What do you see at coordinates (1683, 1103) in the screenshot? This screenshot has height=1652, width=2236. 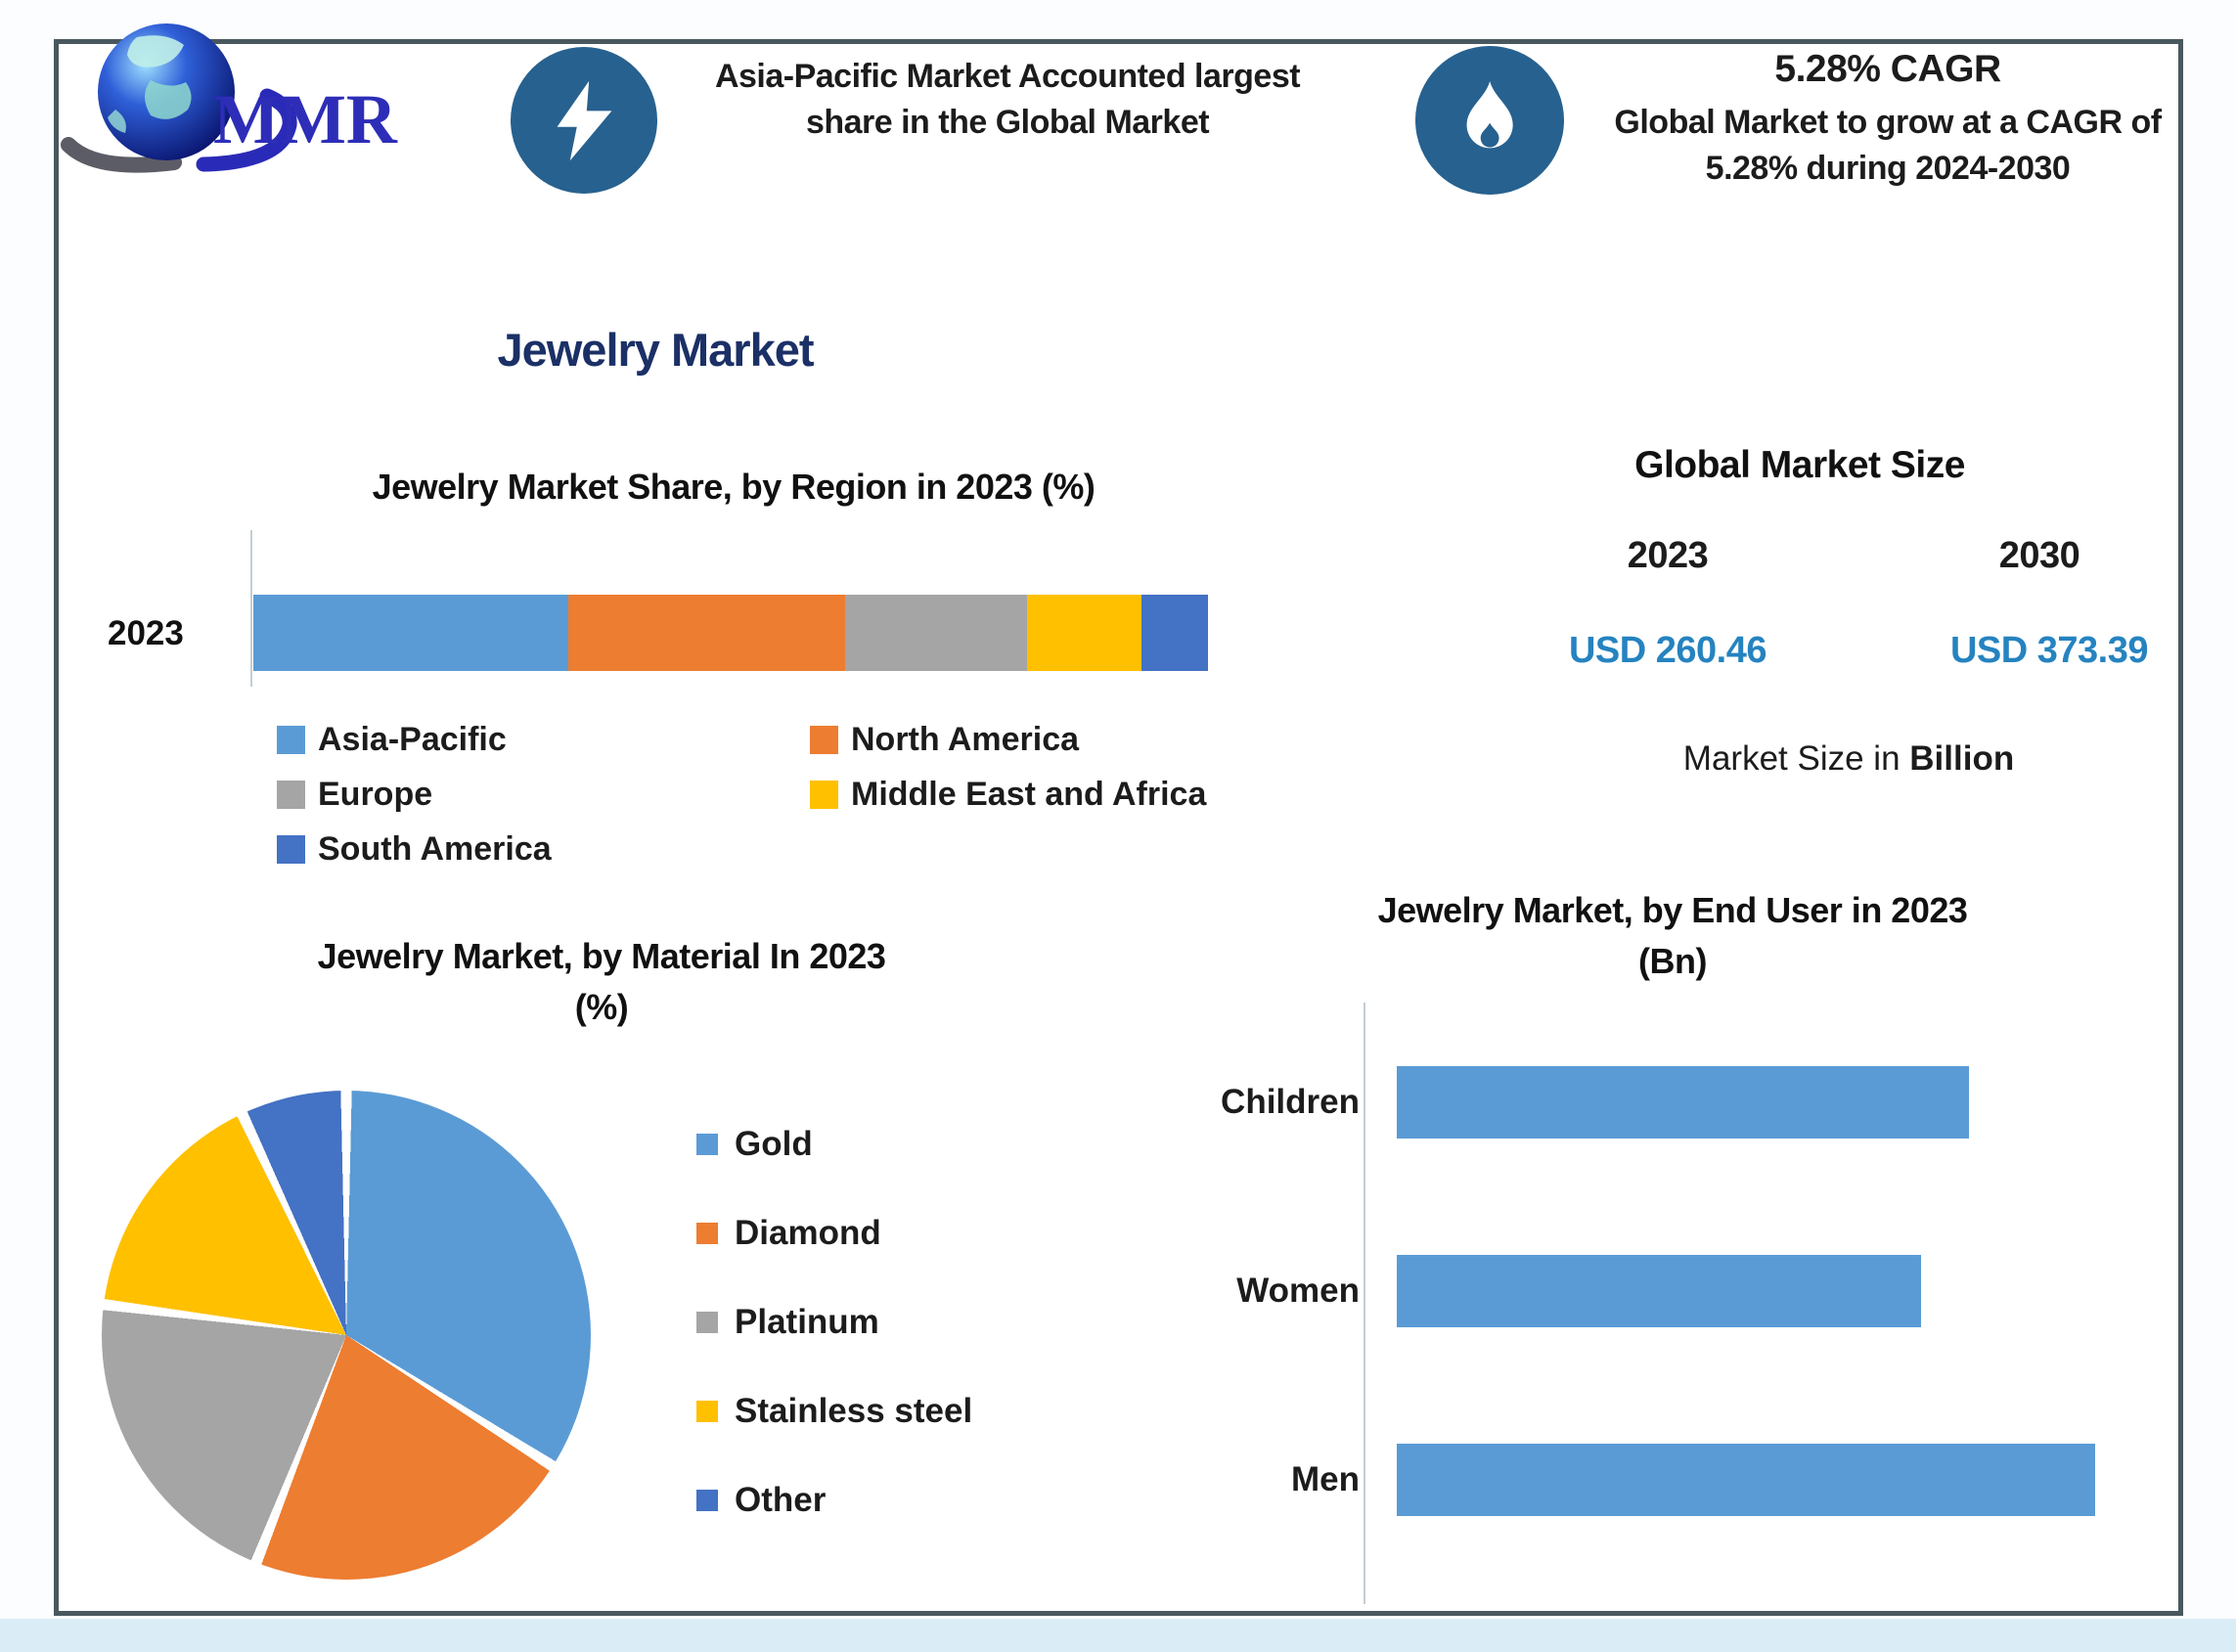 I see `enduser-bar-children` at bounding box center [1683, 1103].